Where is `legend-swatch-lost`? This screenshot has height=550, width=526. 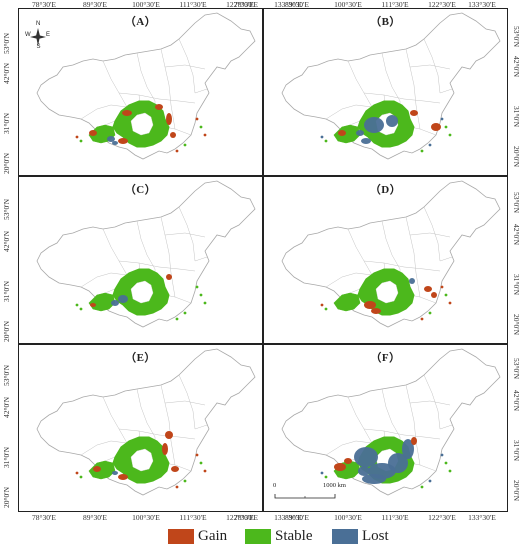
legend-swatch-lost is located at coordinates (345, 536).